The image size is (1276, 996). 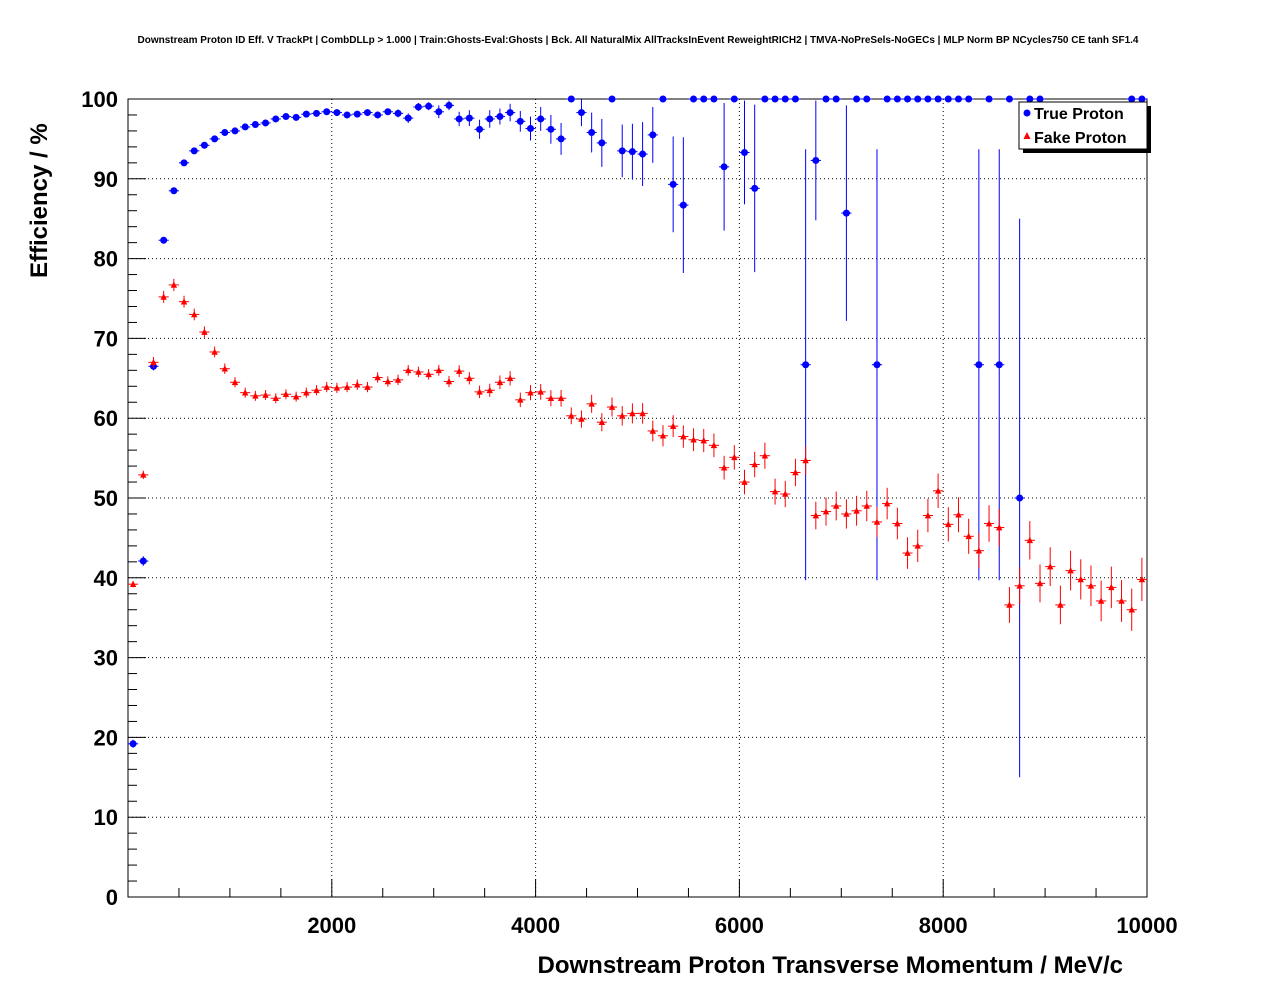 What do you see at coordinates (106, 338) in the screenshot?
I see `y-tick-label: 70` at bounding box center [106, 338].